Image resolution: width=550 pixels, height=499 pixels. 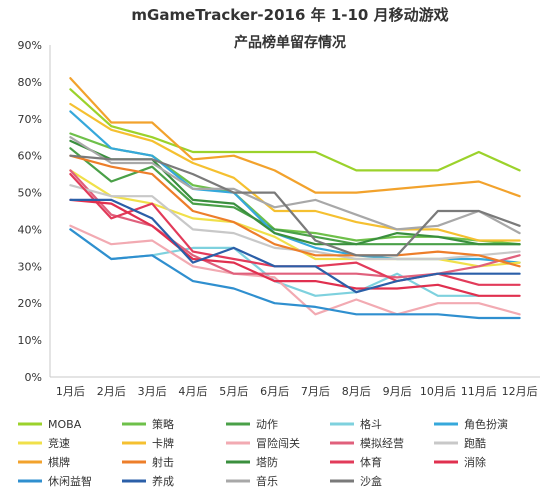 What do you see at coordinates (30, 266) in the screenshot?
I see `y-tick-label: 30%` at bounding box center [30, 266].